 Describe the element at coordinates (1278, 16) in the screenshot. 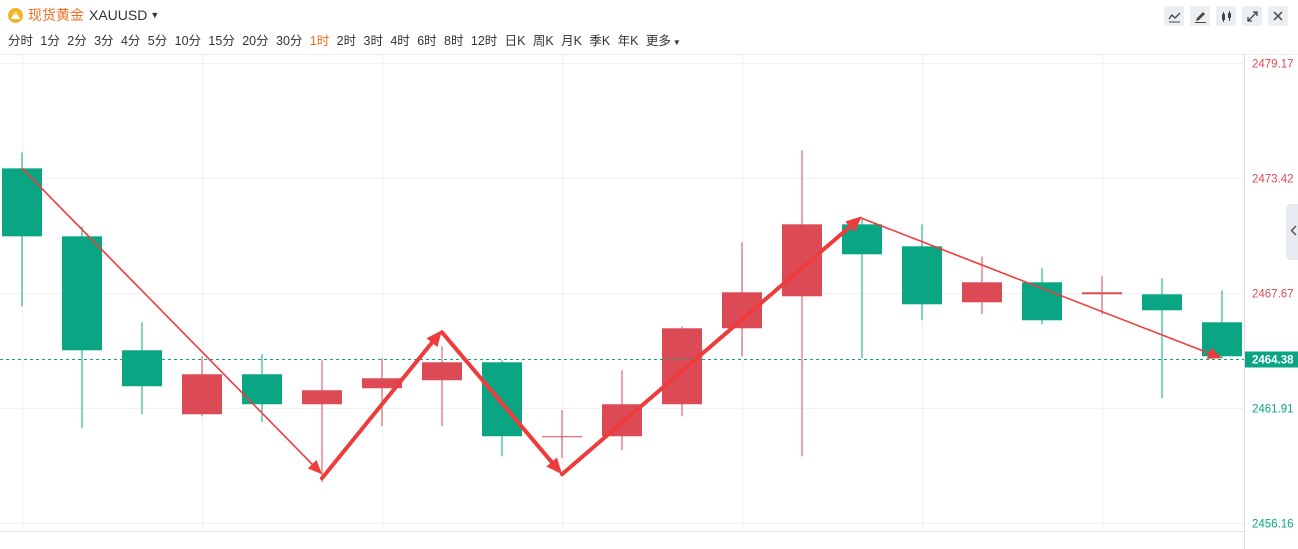

I see `close-icon` at that location.